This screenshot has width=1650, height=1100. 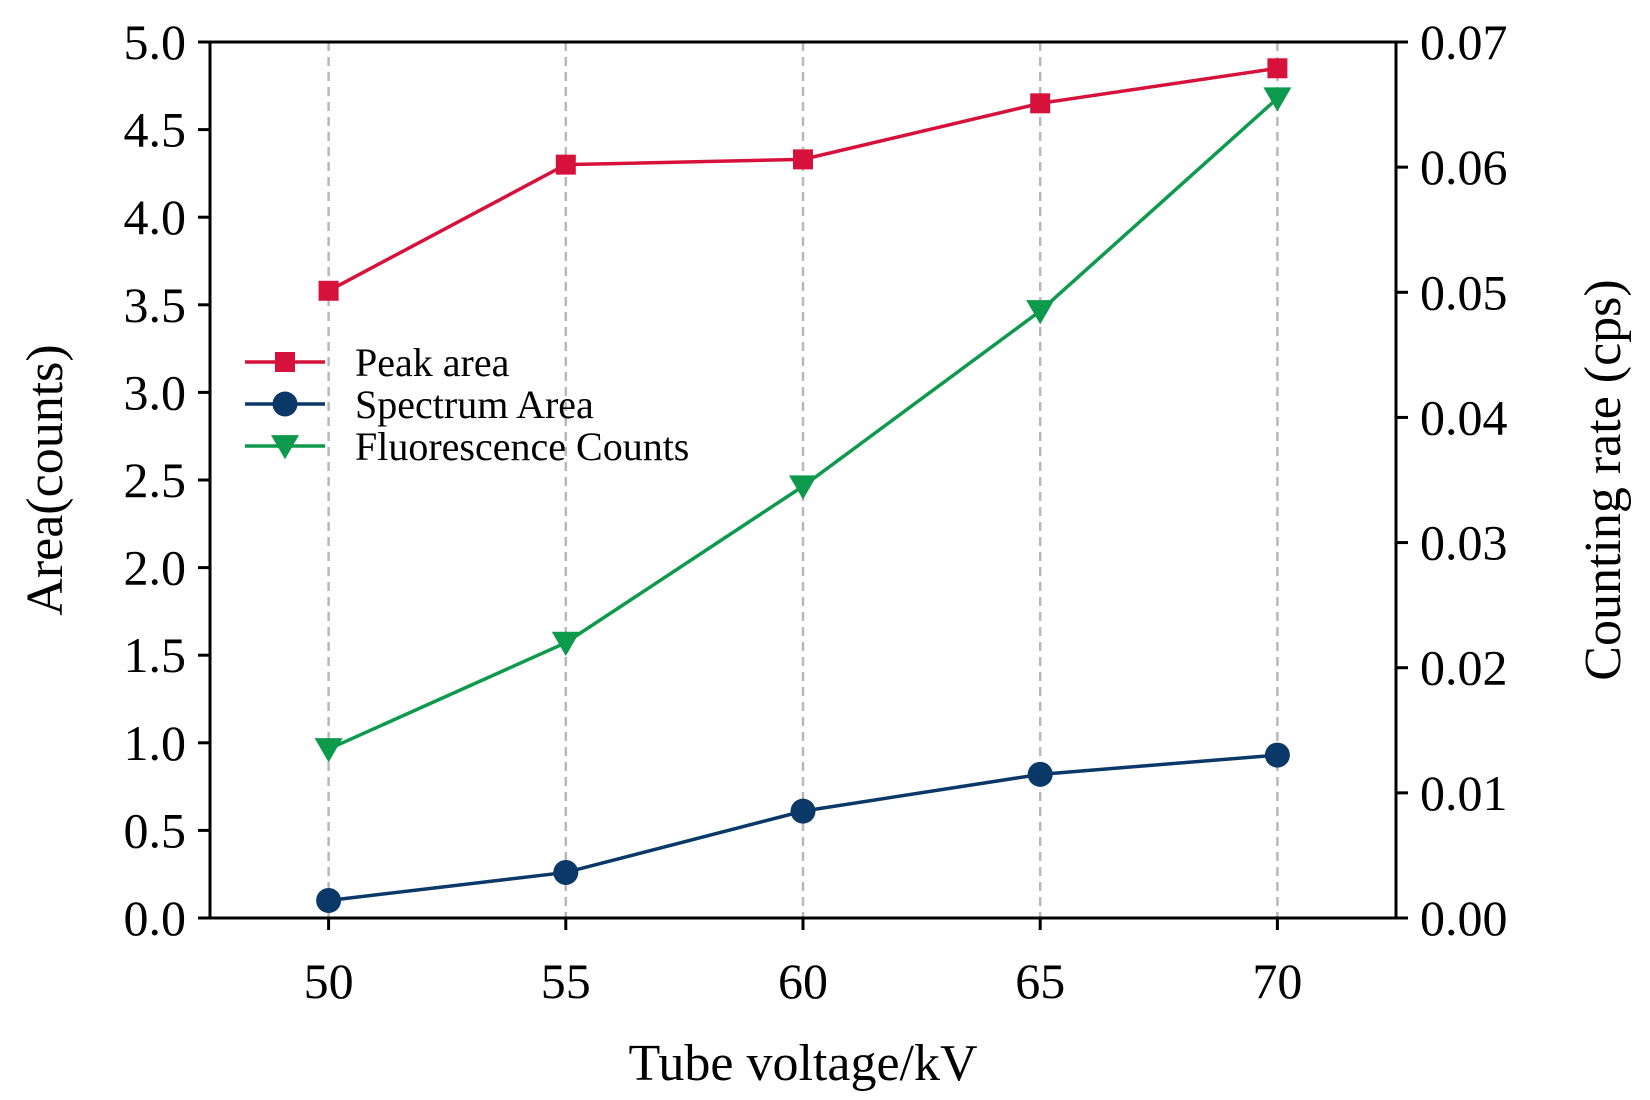 What do you see at coordinates (155, 830) in the screenshot?
I see `left-y-tick-label: 0.5` at bounding box center [155, 830].